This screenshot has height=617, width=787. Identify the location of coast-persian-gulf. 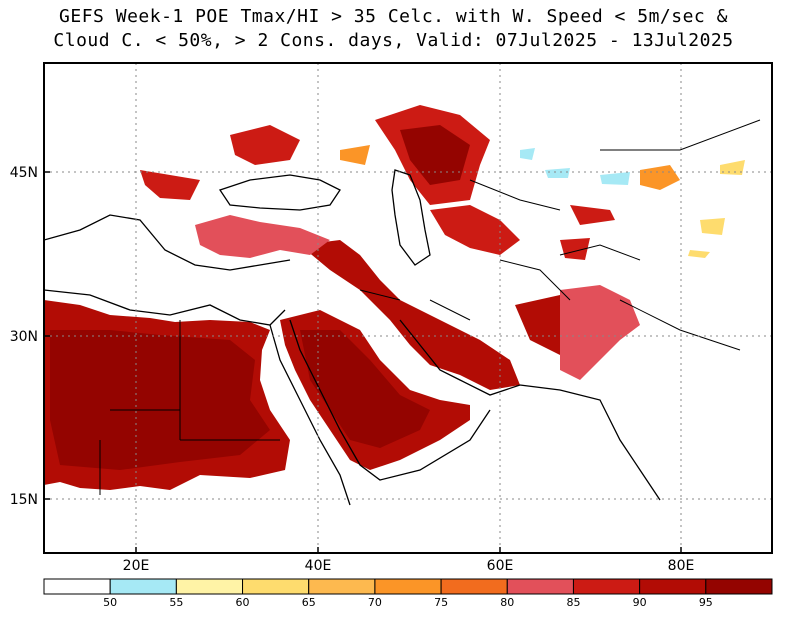
(460, 357).